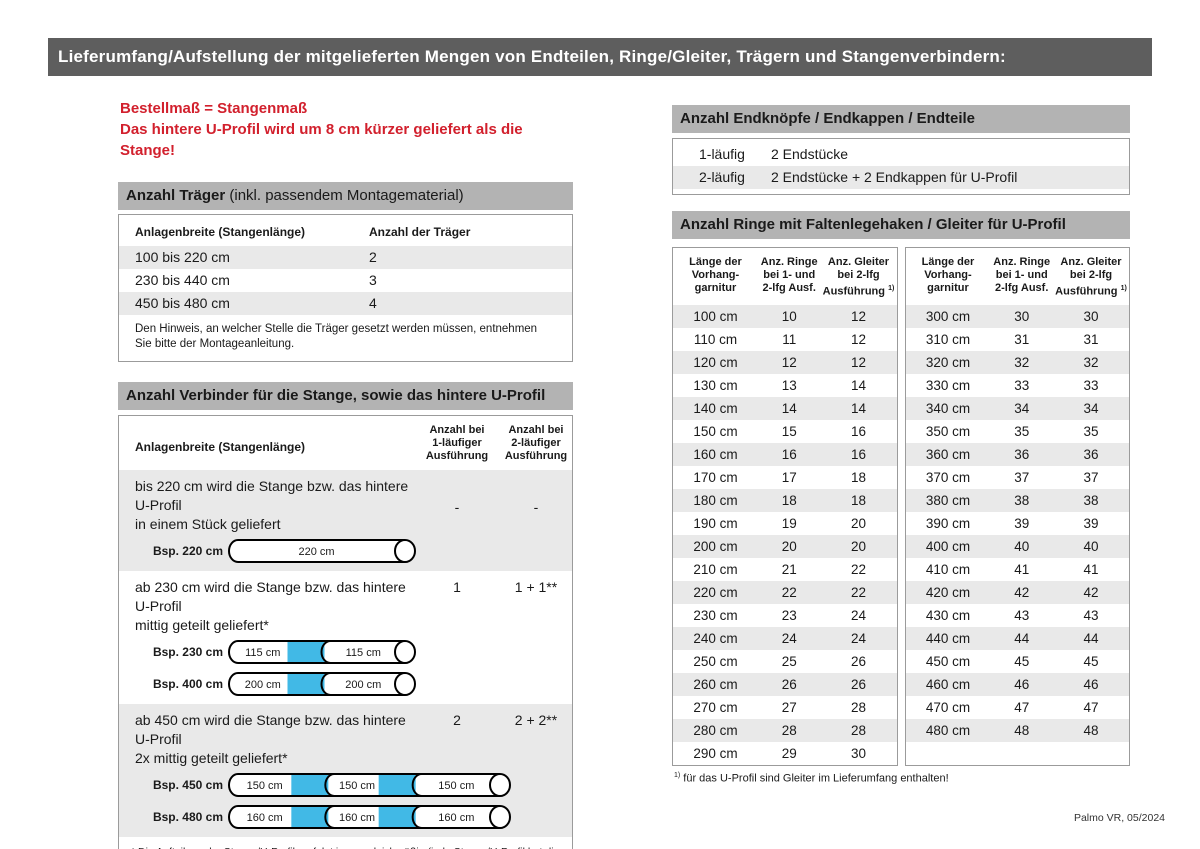 This screenshot has width=1200, height=849. Describe the element at coordinates (1091, 408) in the screenshot. I see `cell-gleiter: 34` at that location.